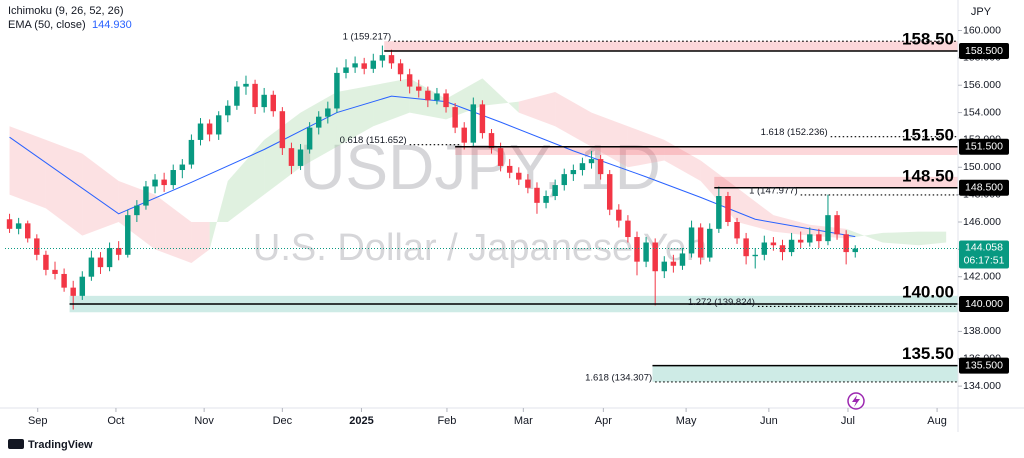 The image size is (1024, 458). What do you see at coordinates (982, 30) in the screenshot?
I see `y-tick-label: 160.000` at bounding box center [982, 30].